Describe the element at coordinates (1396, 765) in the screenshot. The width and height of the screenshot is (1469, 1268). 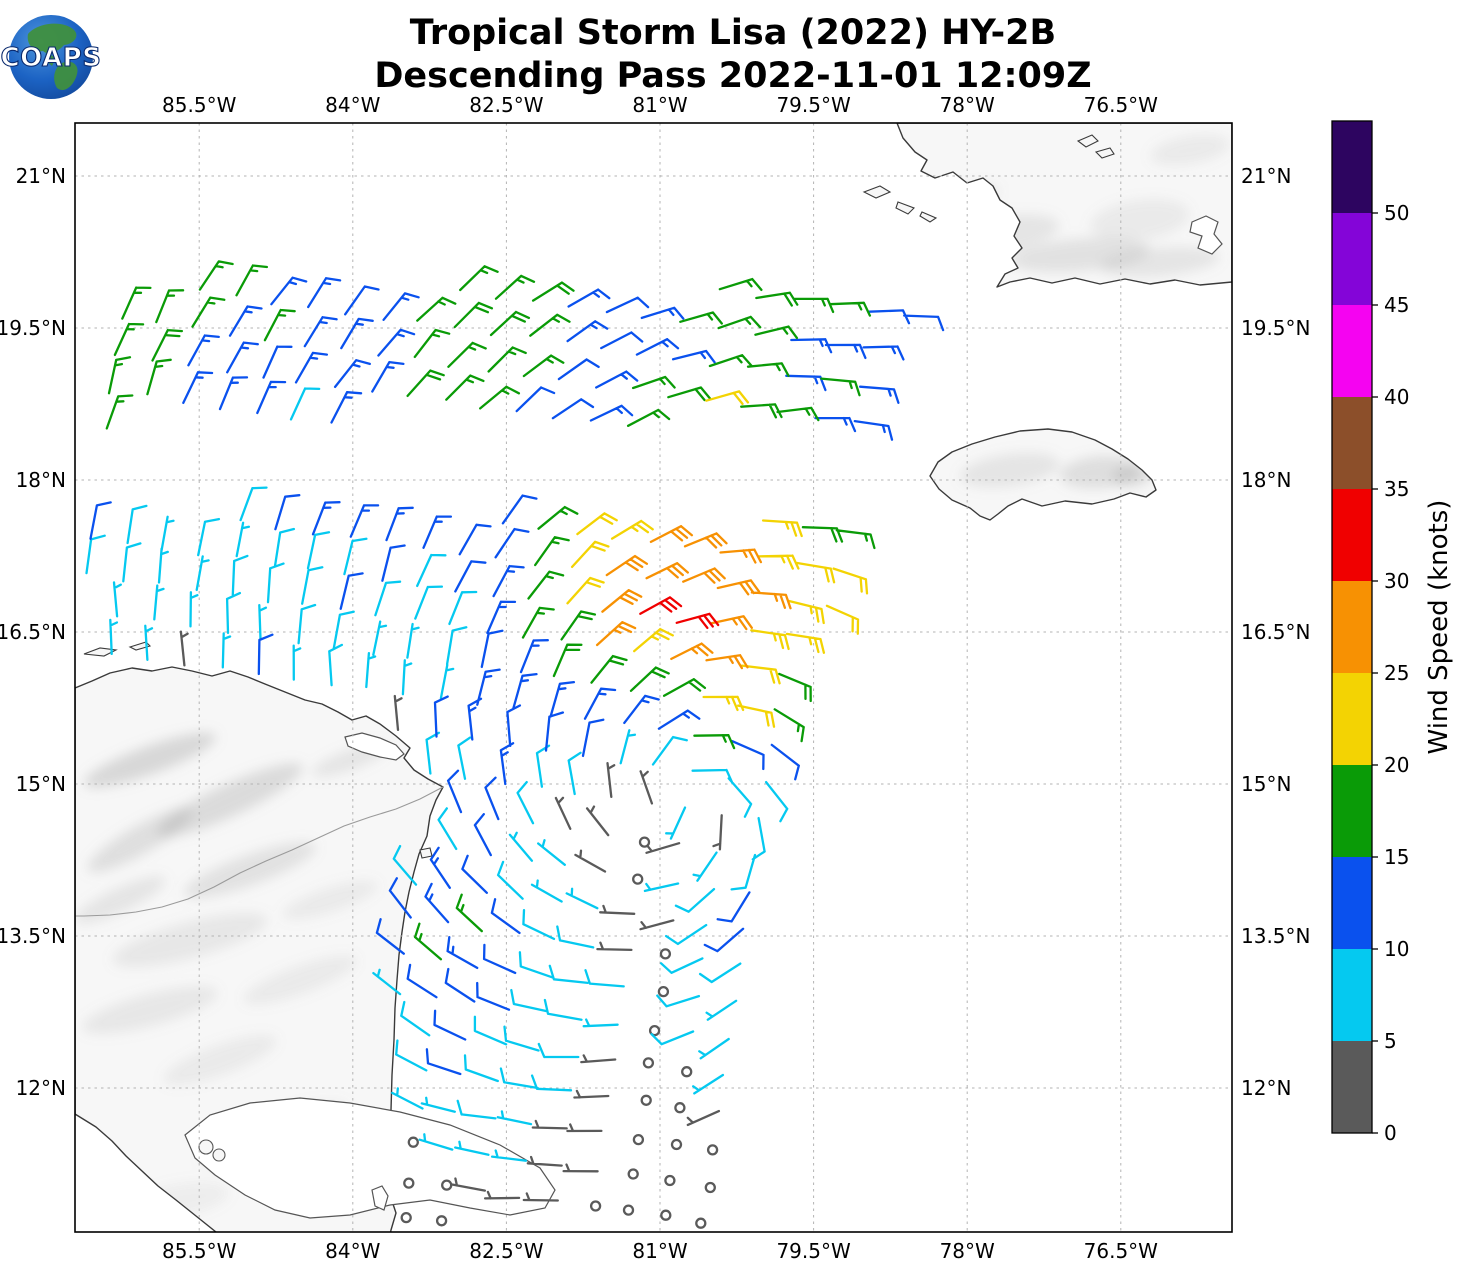
I see `colorbar-tick-label: 20` at that location.